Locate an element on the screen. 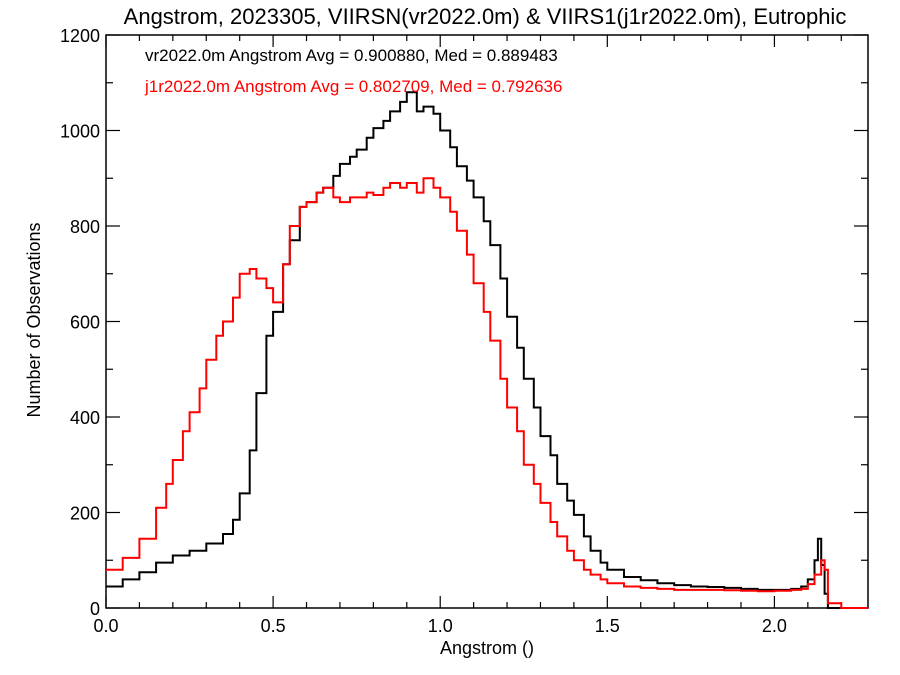  y-tick-label: 1000 is located at coordinates (80, 132).